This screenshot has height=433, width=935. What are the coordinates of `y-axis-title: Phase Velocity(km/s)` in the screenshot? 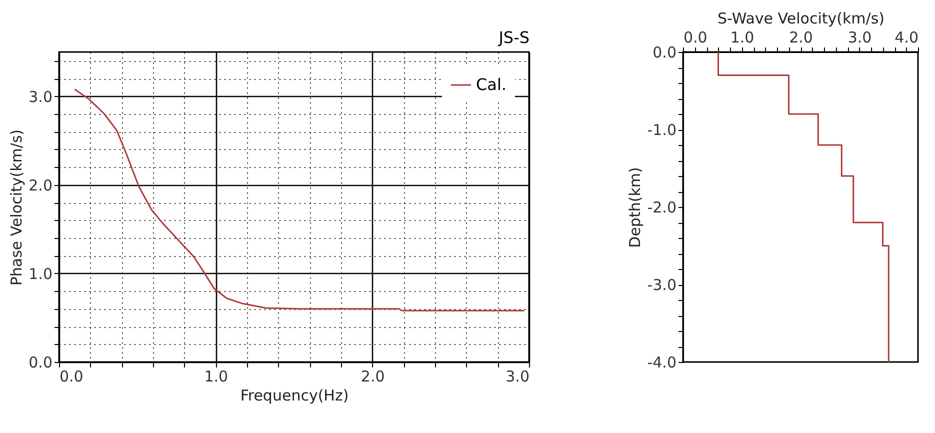 It's located at (17, 207).